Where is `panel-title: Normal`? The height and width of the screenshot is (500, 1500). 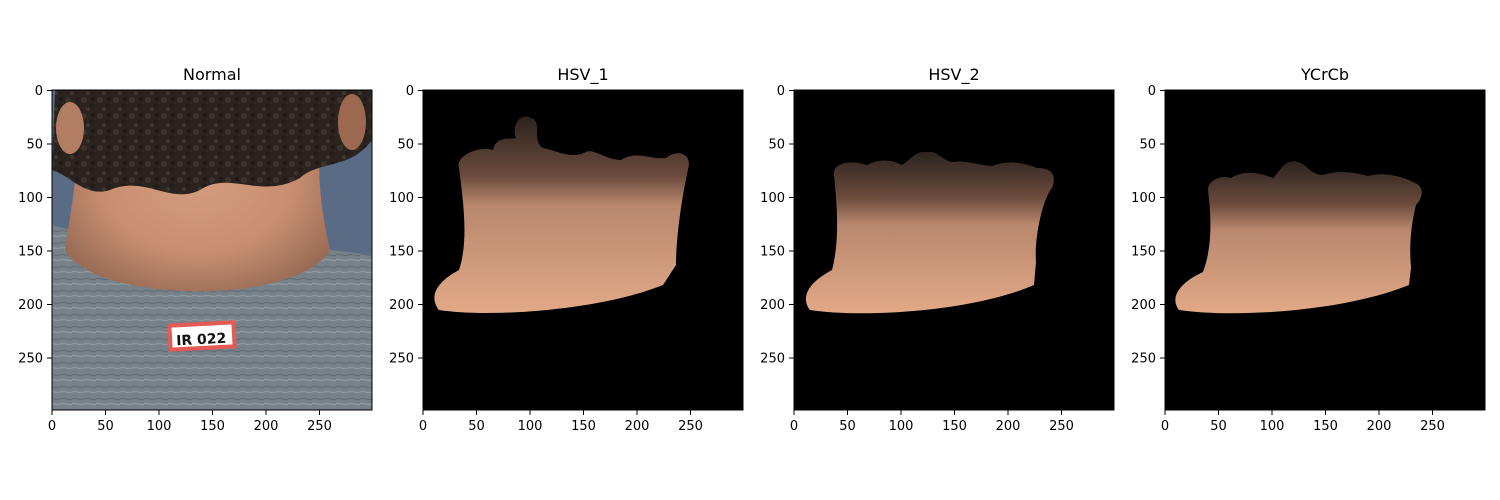
panel-title: Normal is located at coordinates (212, 74).